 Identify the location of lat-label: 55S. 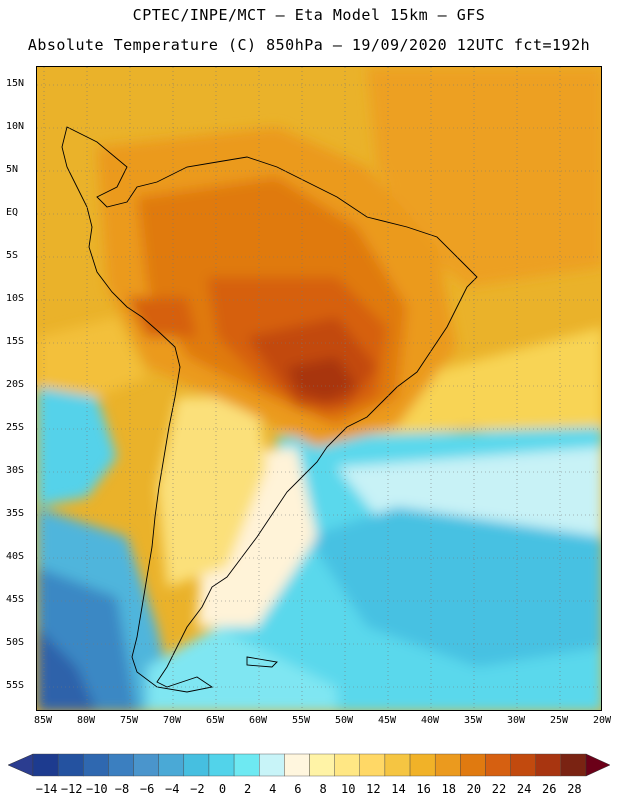
(15, 685).